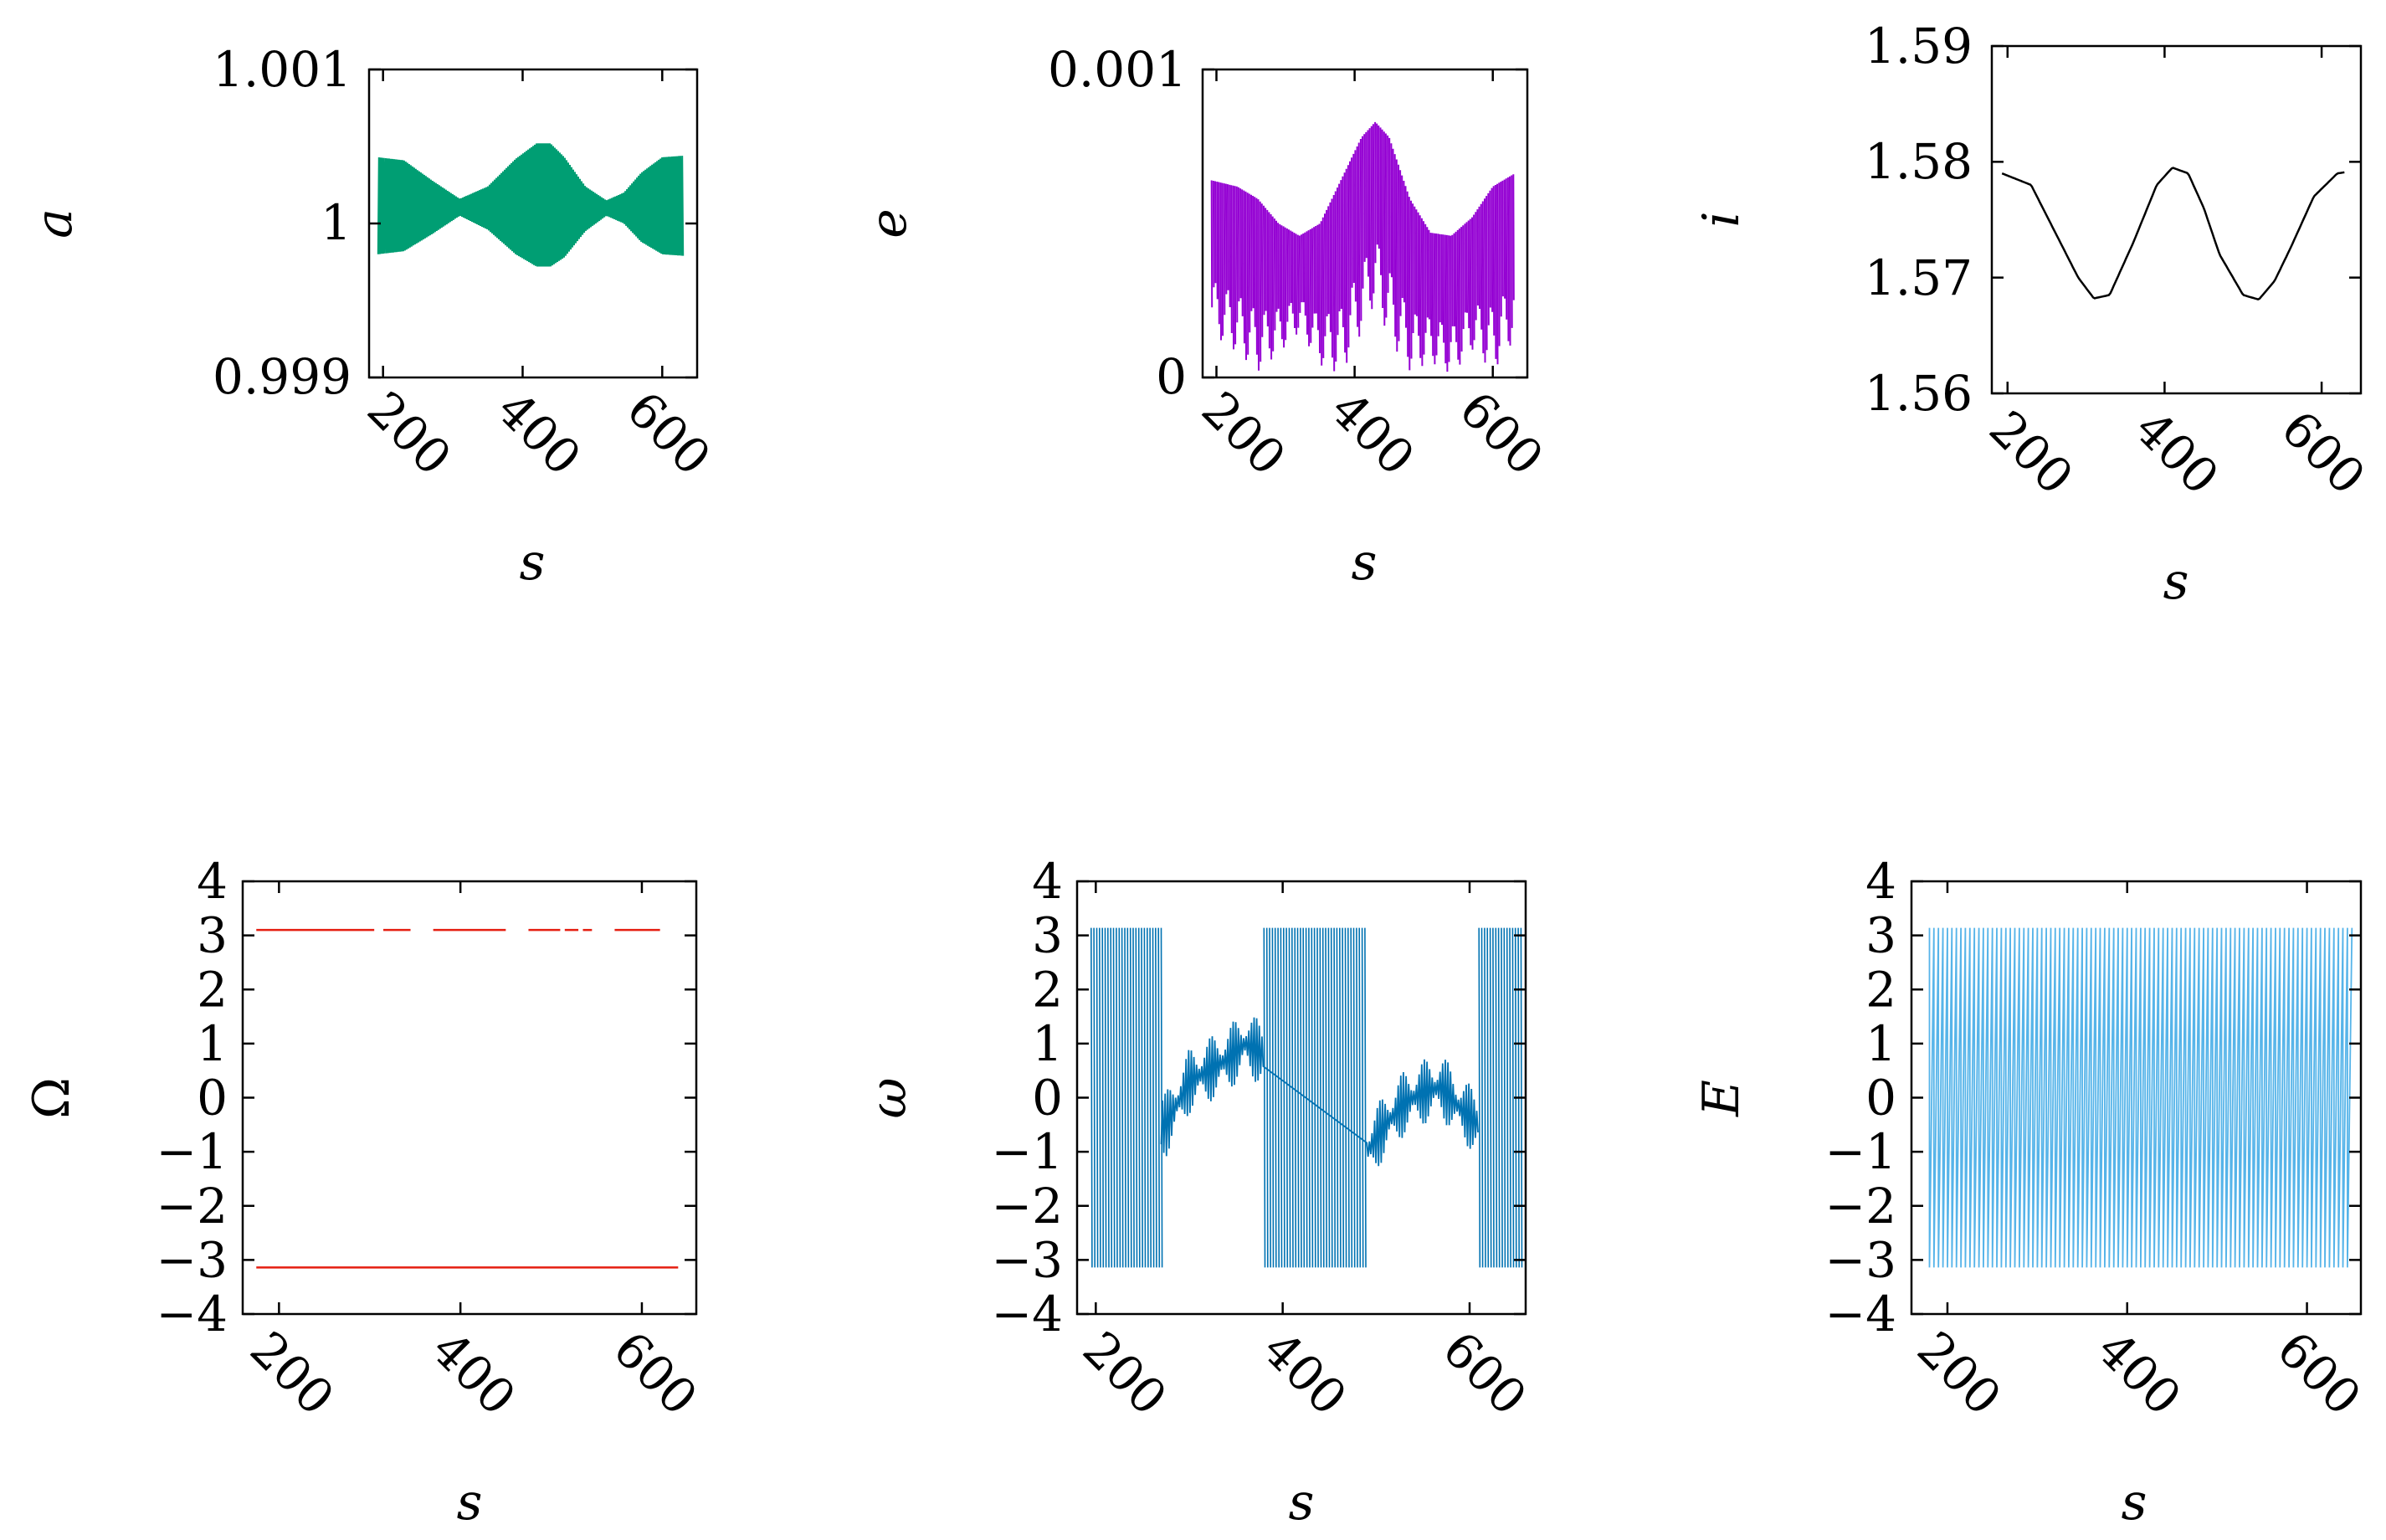 This screenshot has width=2386, height=1540. Describe the element at coordinates (1028, 1259) in the screenshot. I see `omega-ytick-label: −3` at that location.